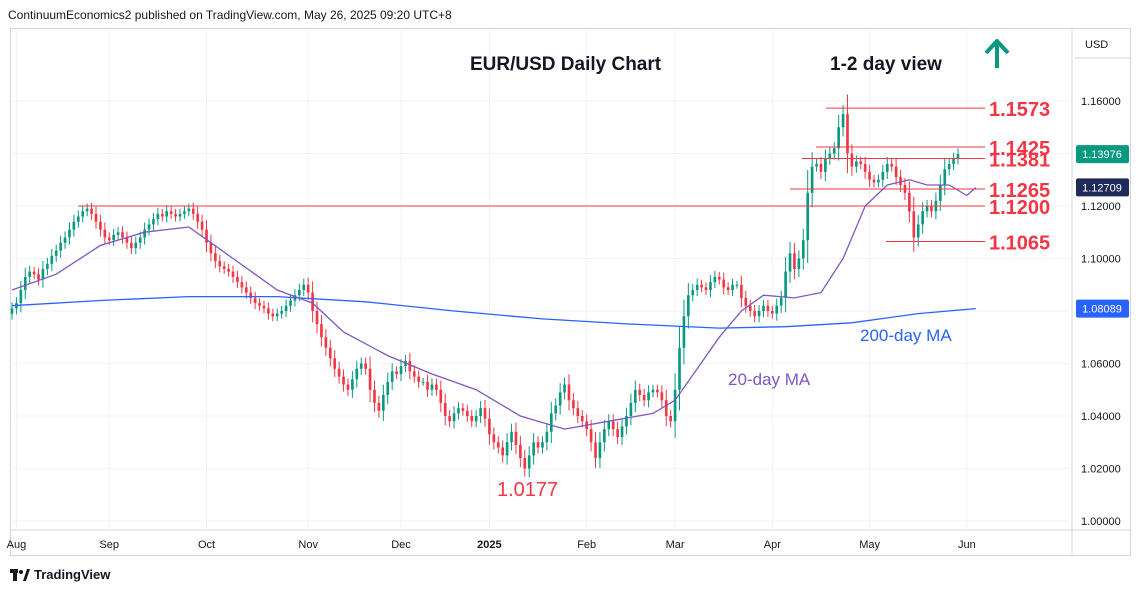  I want to click on price-badge: 1.13976, so click(1102, 154).